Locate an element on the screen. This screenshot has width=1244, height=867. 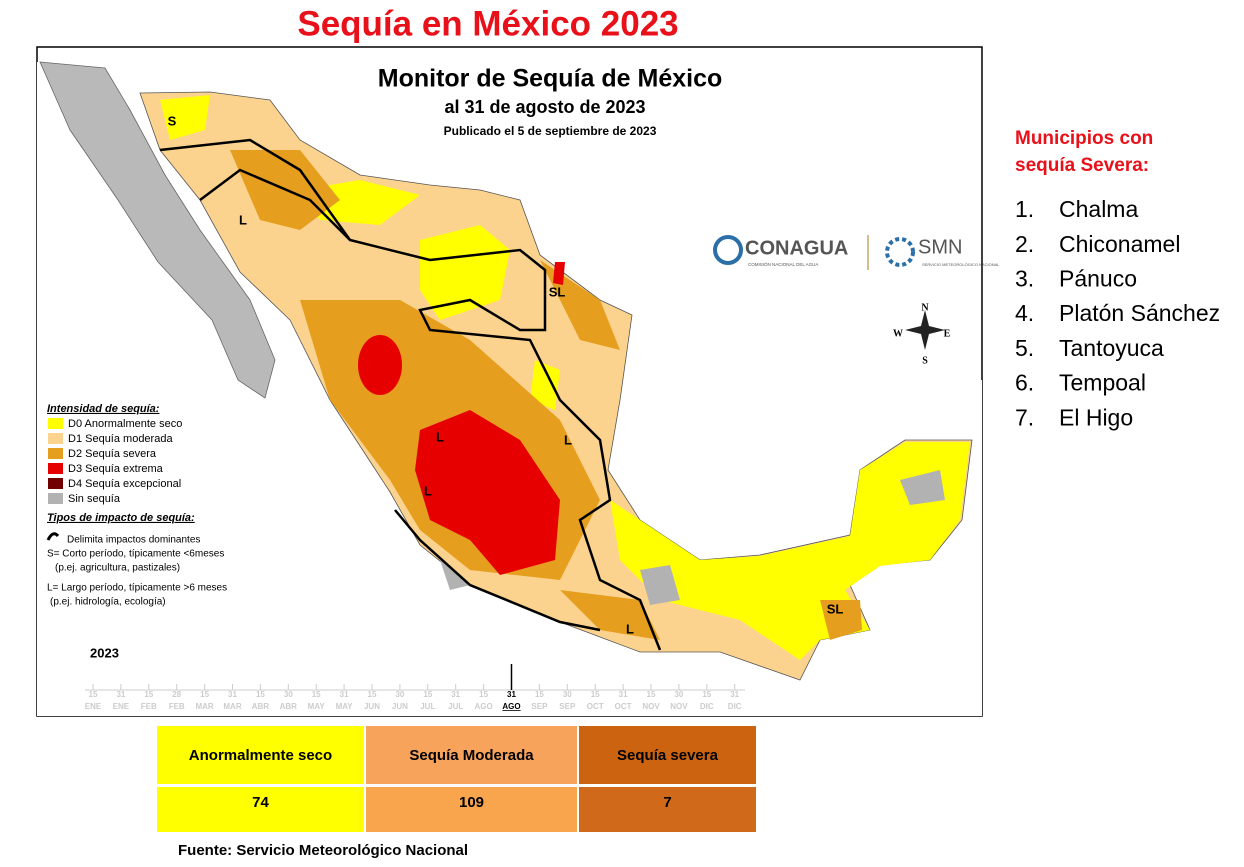
value-text: 74 is located at coordinates (260, 802).